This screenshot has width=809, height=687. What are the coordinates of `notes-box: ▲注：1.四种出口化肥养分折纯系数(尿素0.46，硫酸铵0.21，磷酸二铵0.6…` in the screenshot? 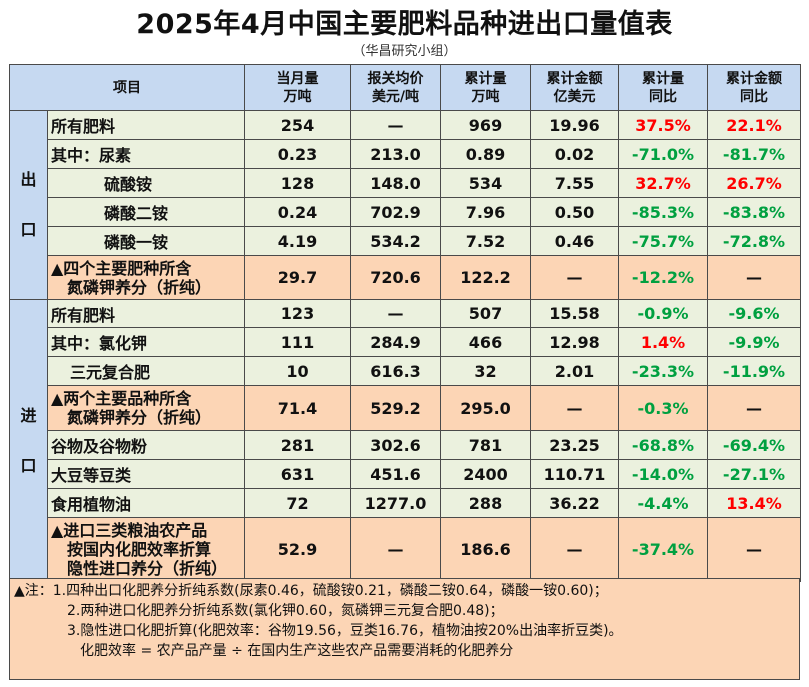 It's located at (404, 629).